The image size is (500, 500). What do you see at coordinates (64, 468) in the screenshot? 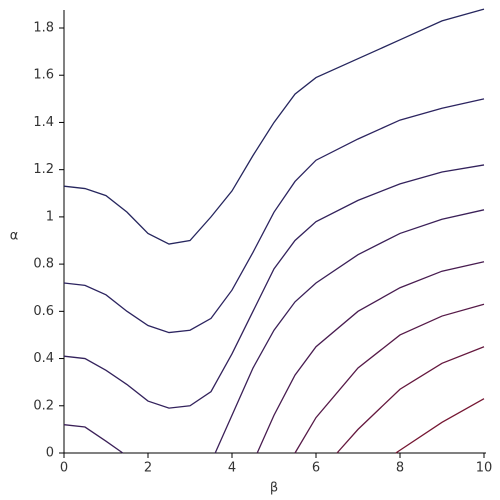
I see `x-tick-label: 0` at bounding box center [64, 468].